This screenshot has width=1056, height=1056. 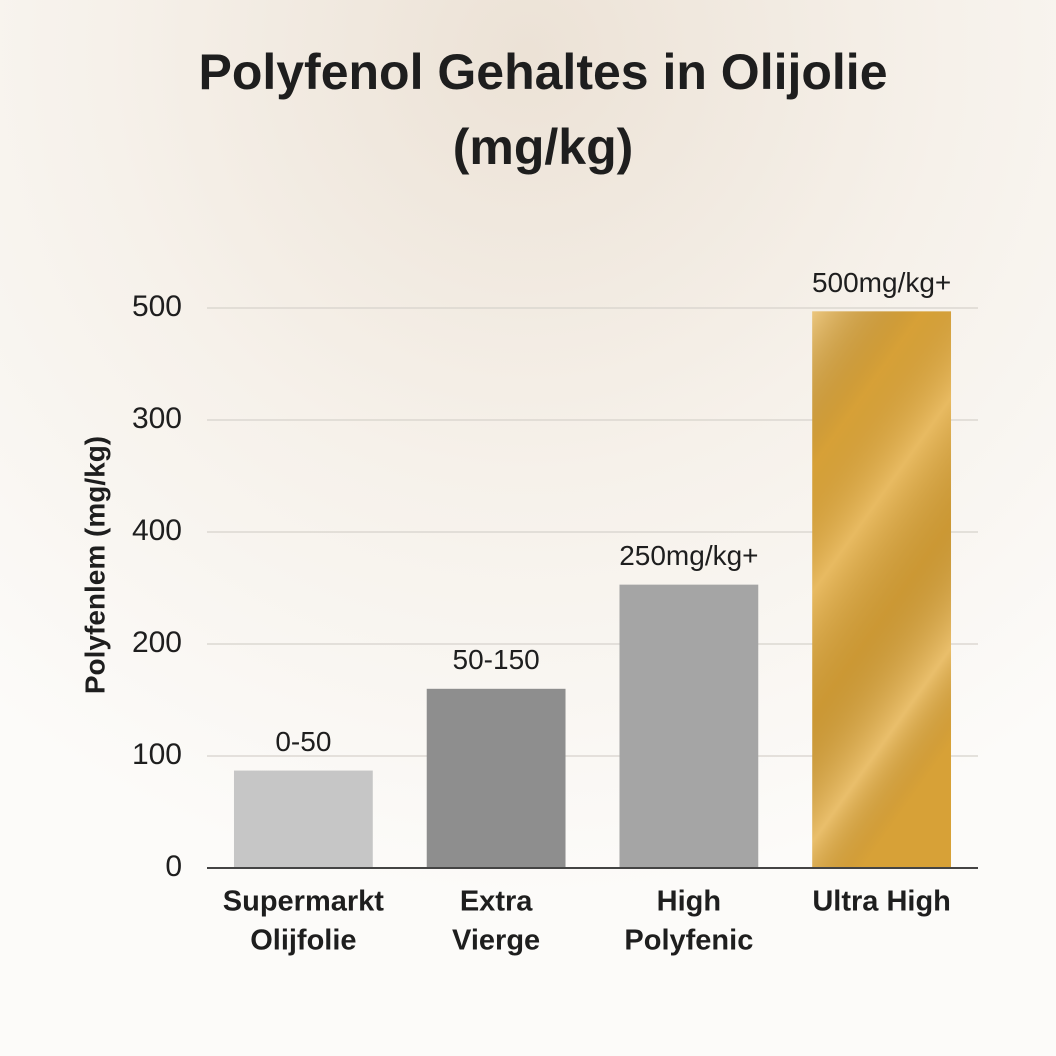 I want to click on bar-annotation: 250mg/kg+, so click(x=688, y=555).